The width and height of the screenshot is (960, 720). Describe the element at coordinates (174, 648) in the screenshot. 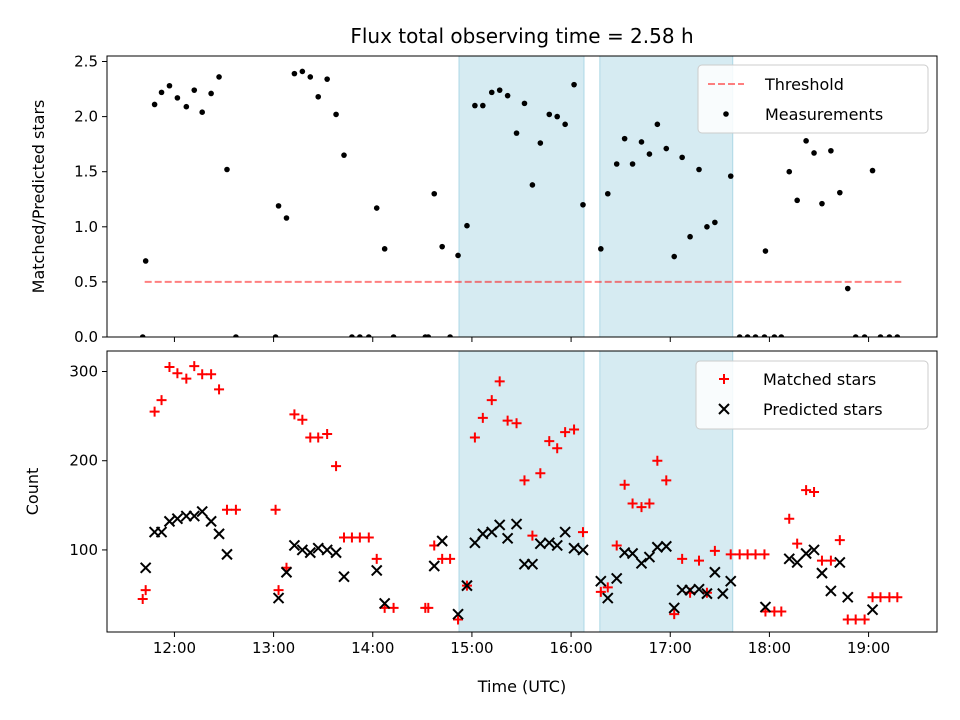

I see `x-tick-label: 12:00` at that location.